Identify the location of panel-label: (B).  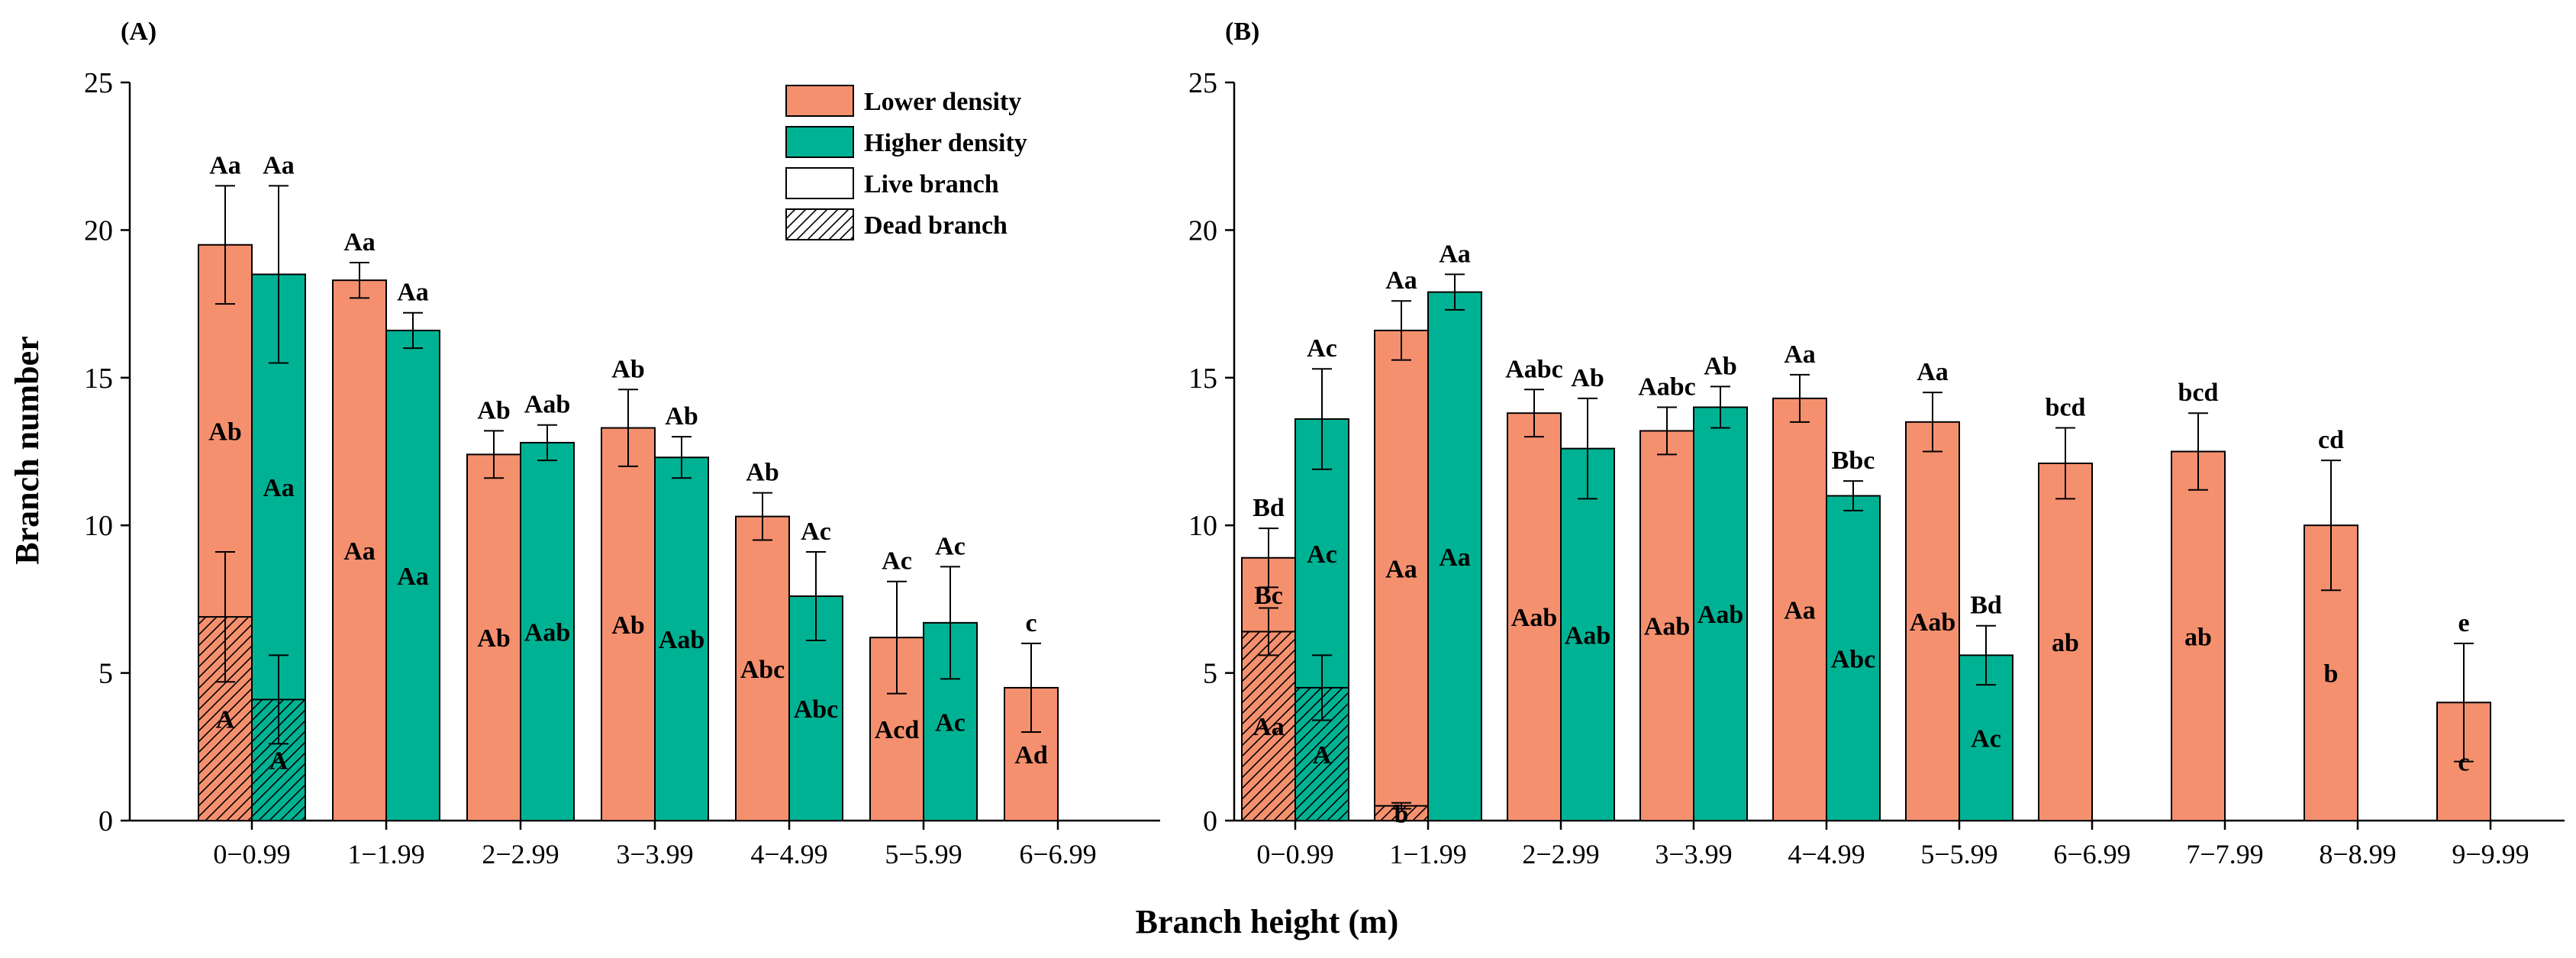
(1242, 32).